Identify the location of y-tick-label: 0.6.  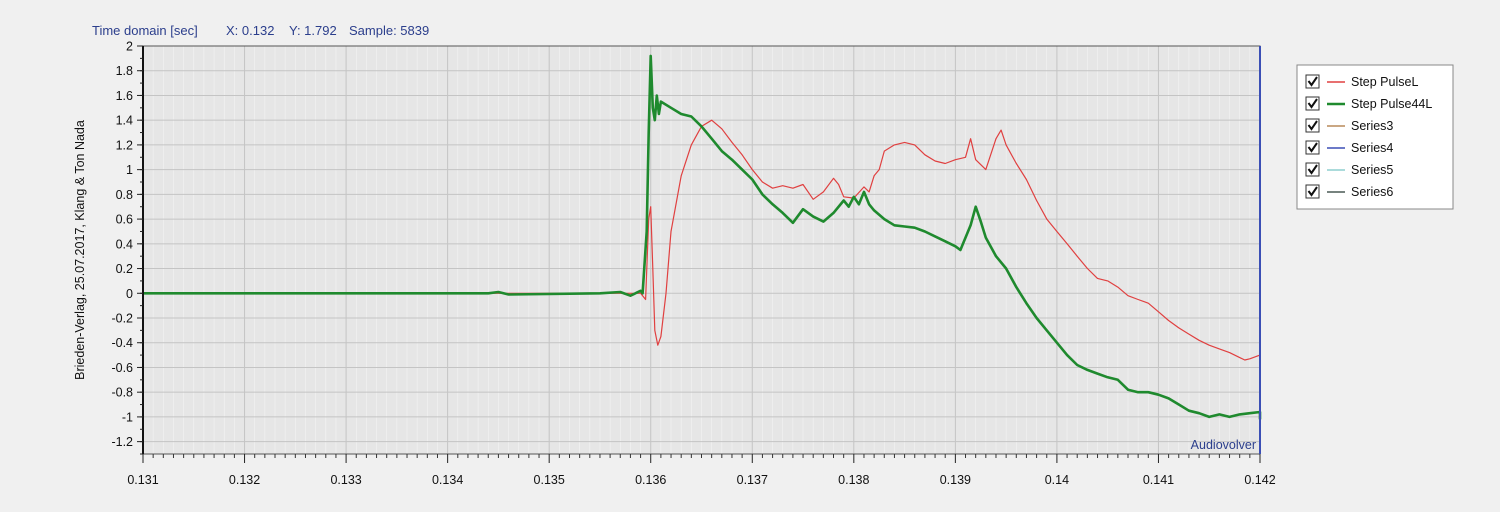
(124, 220).